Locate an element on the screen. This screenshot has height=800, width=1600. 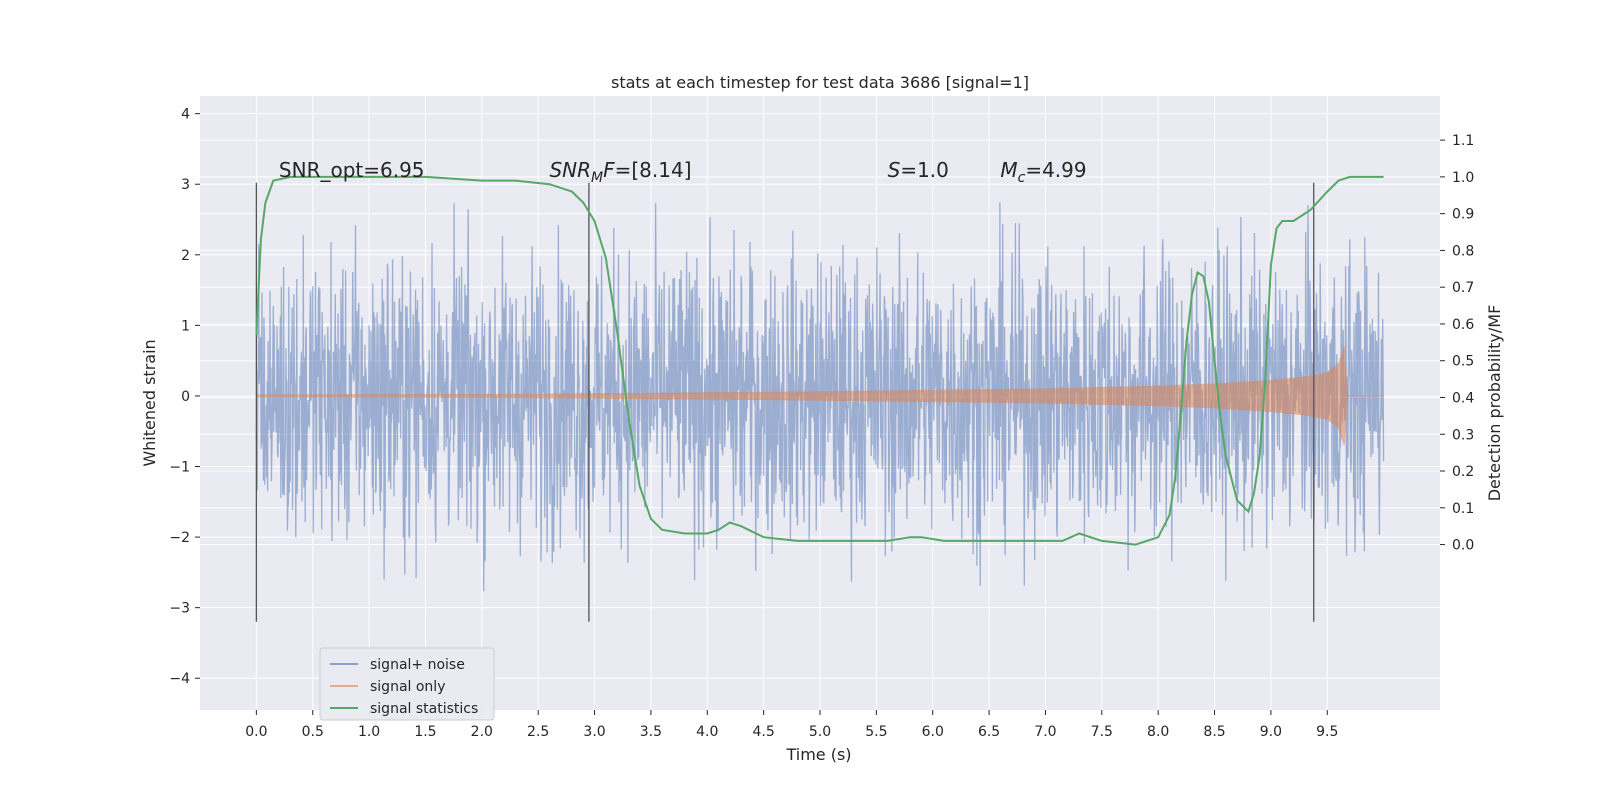
y-axis-ticks: −4 −3 −2 −1 0 1 2 3 4 is located at coordinates (184, 397).